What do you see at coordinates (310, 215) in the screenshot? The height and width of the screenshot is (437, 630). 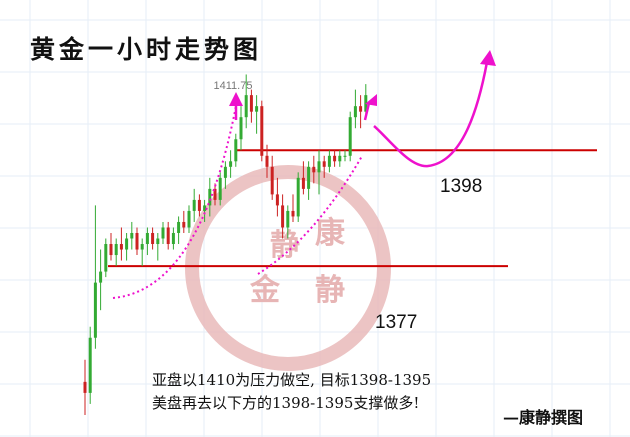 I see `trend-curve-lower` at bounding box center [310, 215].